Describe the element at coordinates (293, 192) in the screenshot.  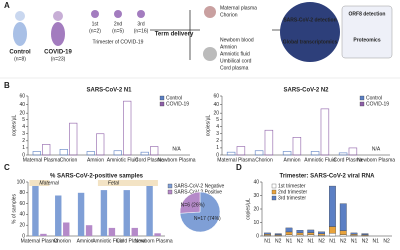
I see `legend-label: 2nd trimester` at that location.